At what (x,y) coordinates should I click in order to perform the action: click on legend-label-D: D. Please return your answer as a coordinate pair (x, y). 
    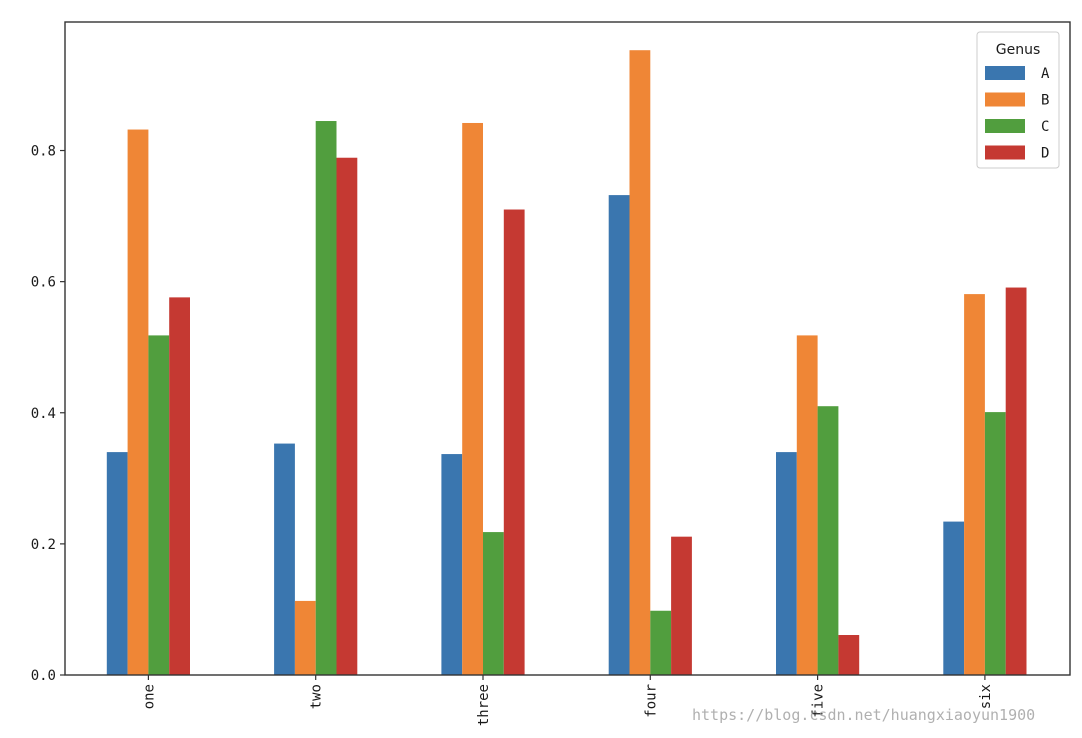
    Looking at the image, I should click on (1045, 154).